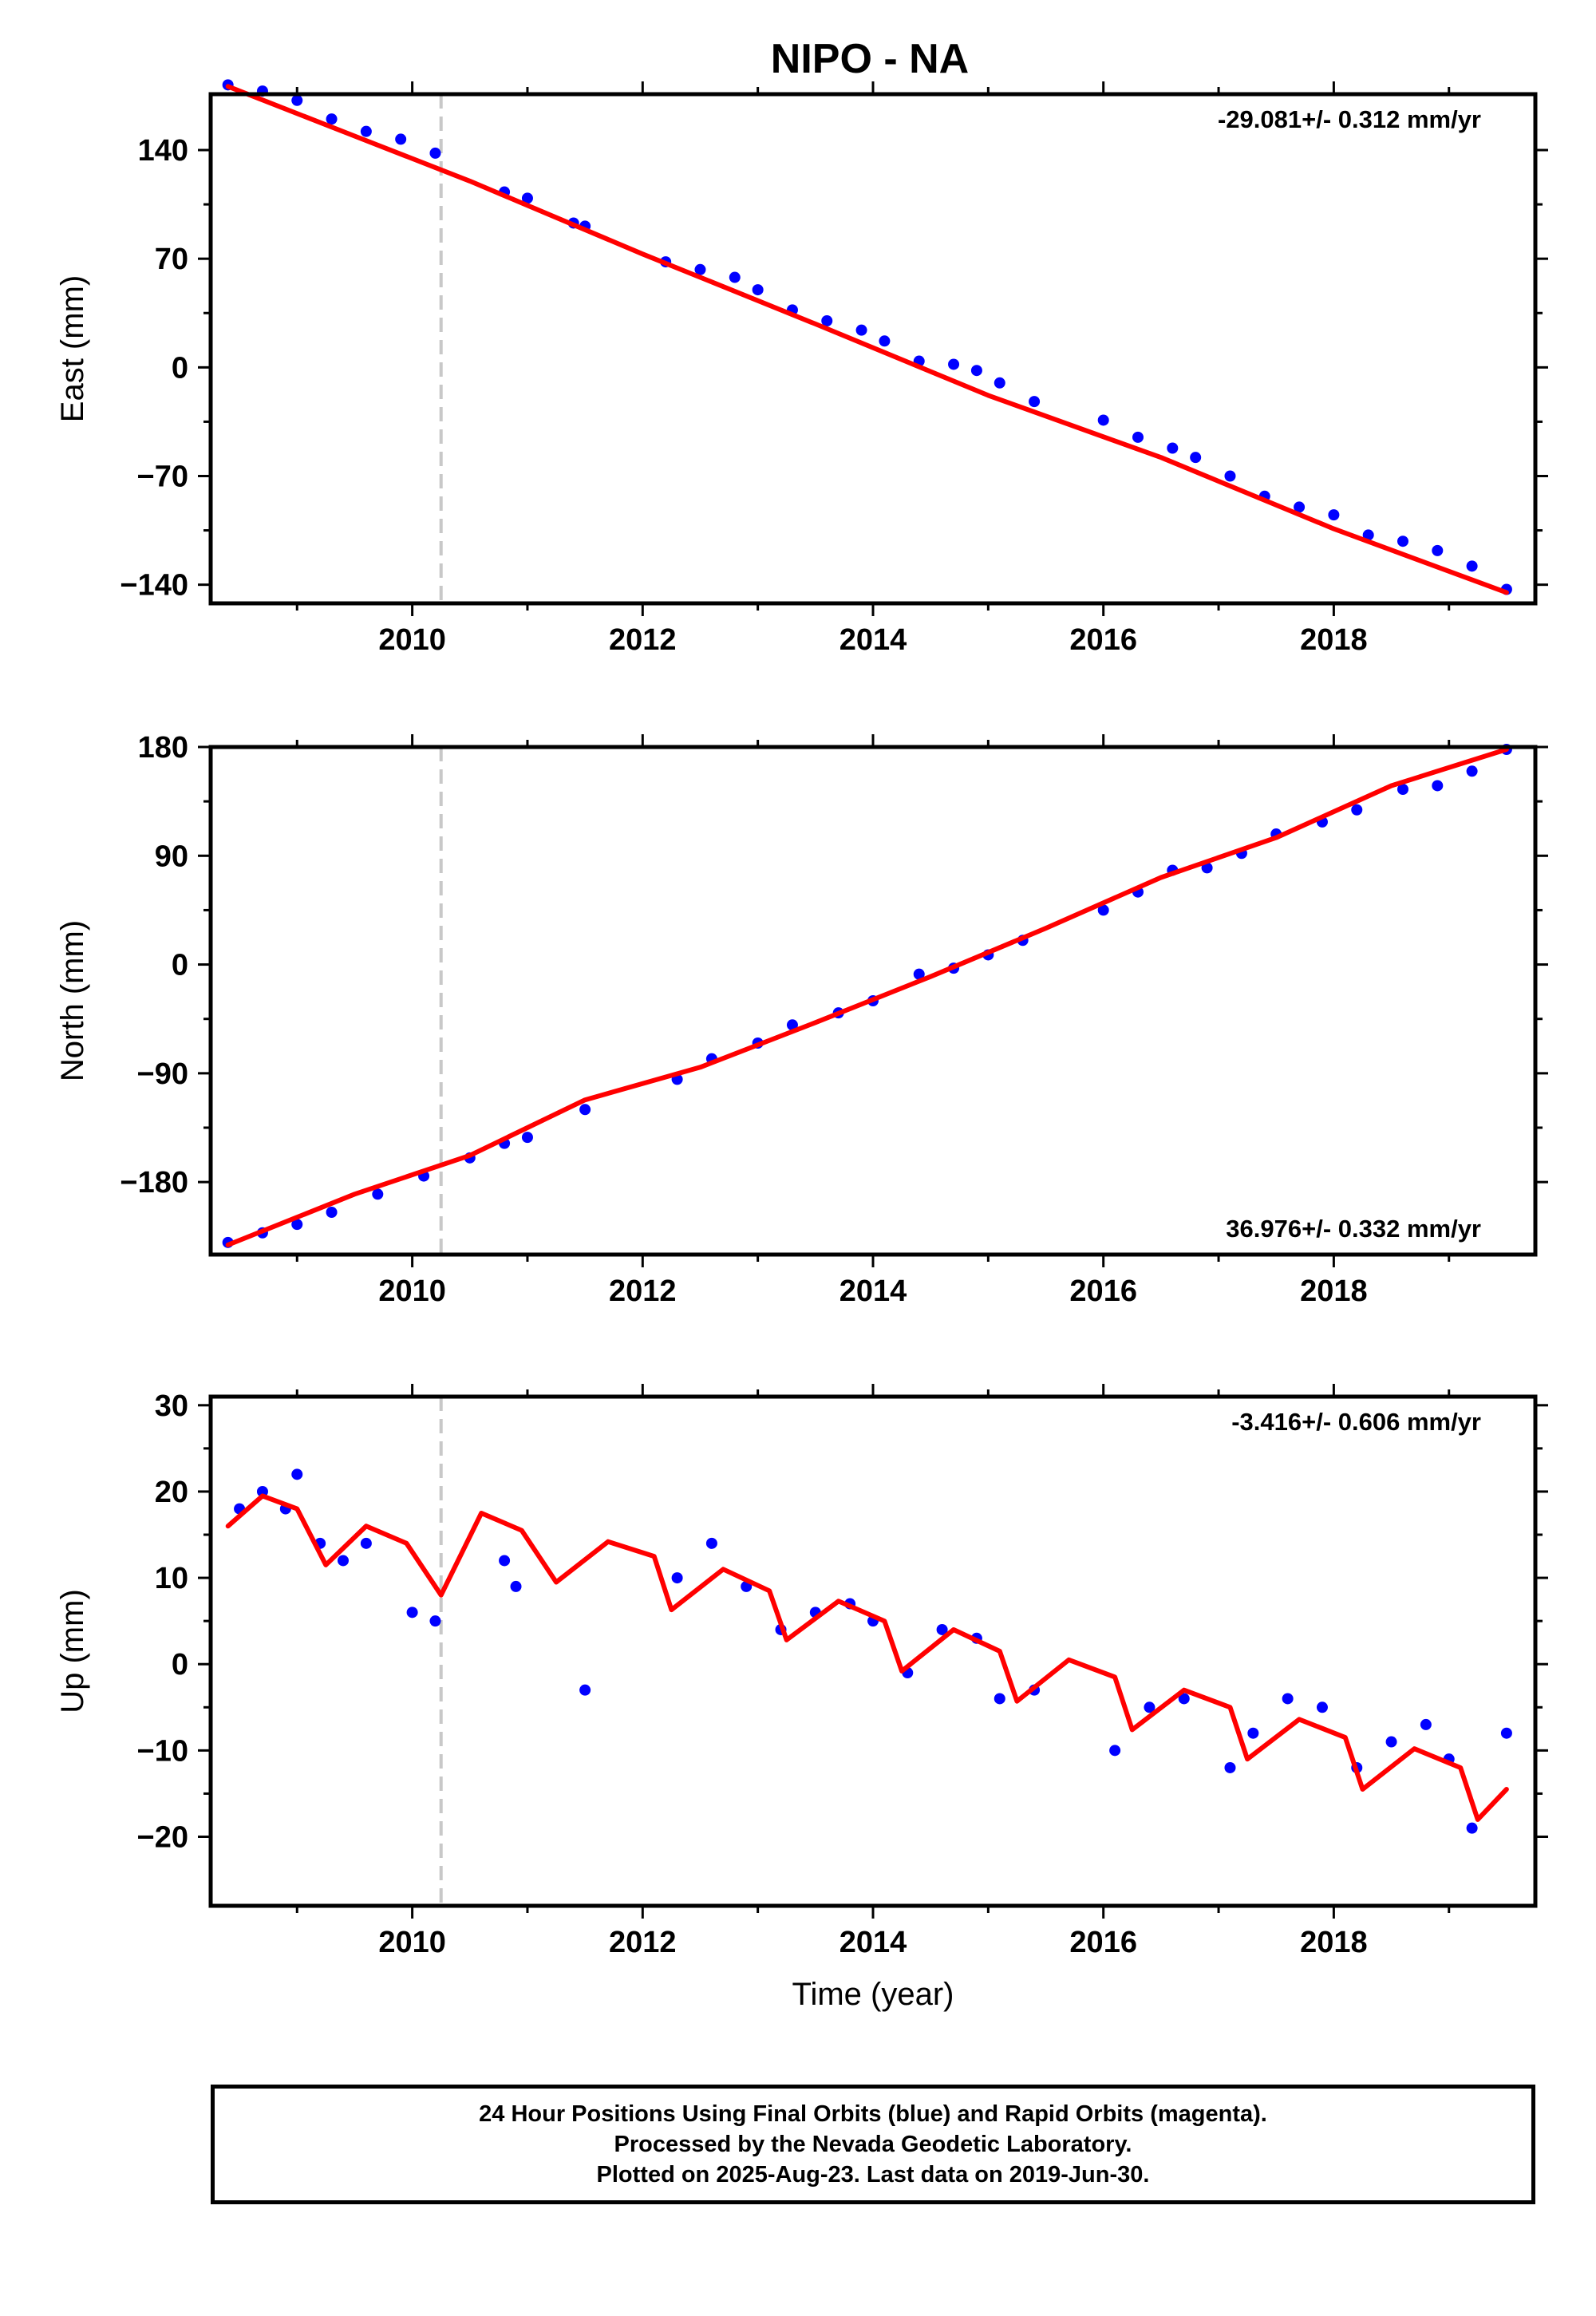  What do you see at coordinates (163, 151) in the screenshot?
I see `y-tick-label: 140` at bounding box center [163, 151].